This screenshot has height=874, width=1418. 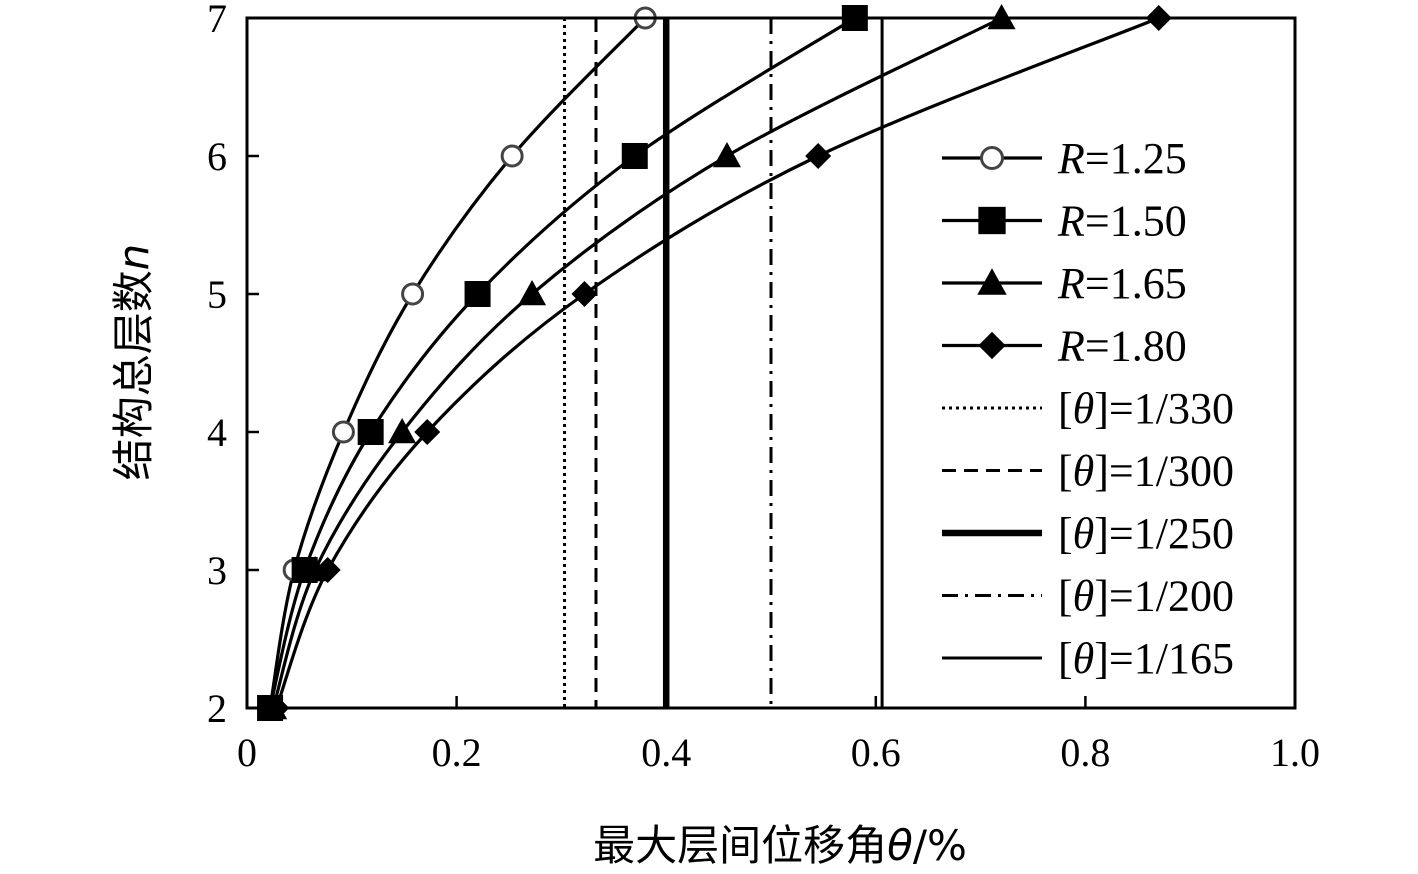 What do you see at coordinates (217, 20) in the screenshot?
I see `y-tick-label-6: 7` at bounding box center [217, 20].